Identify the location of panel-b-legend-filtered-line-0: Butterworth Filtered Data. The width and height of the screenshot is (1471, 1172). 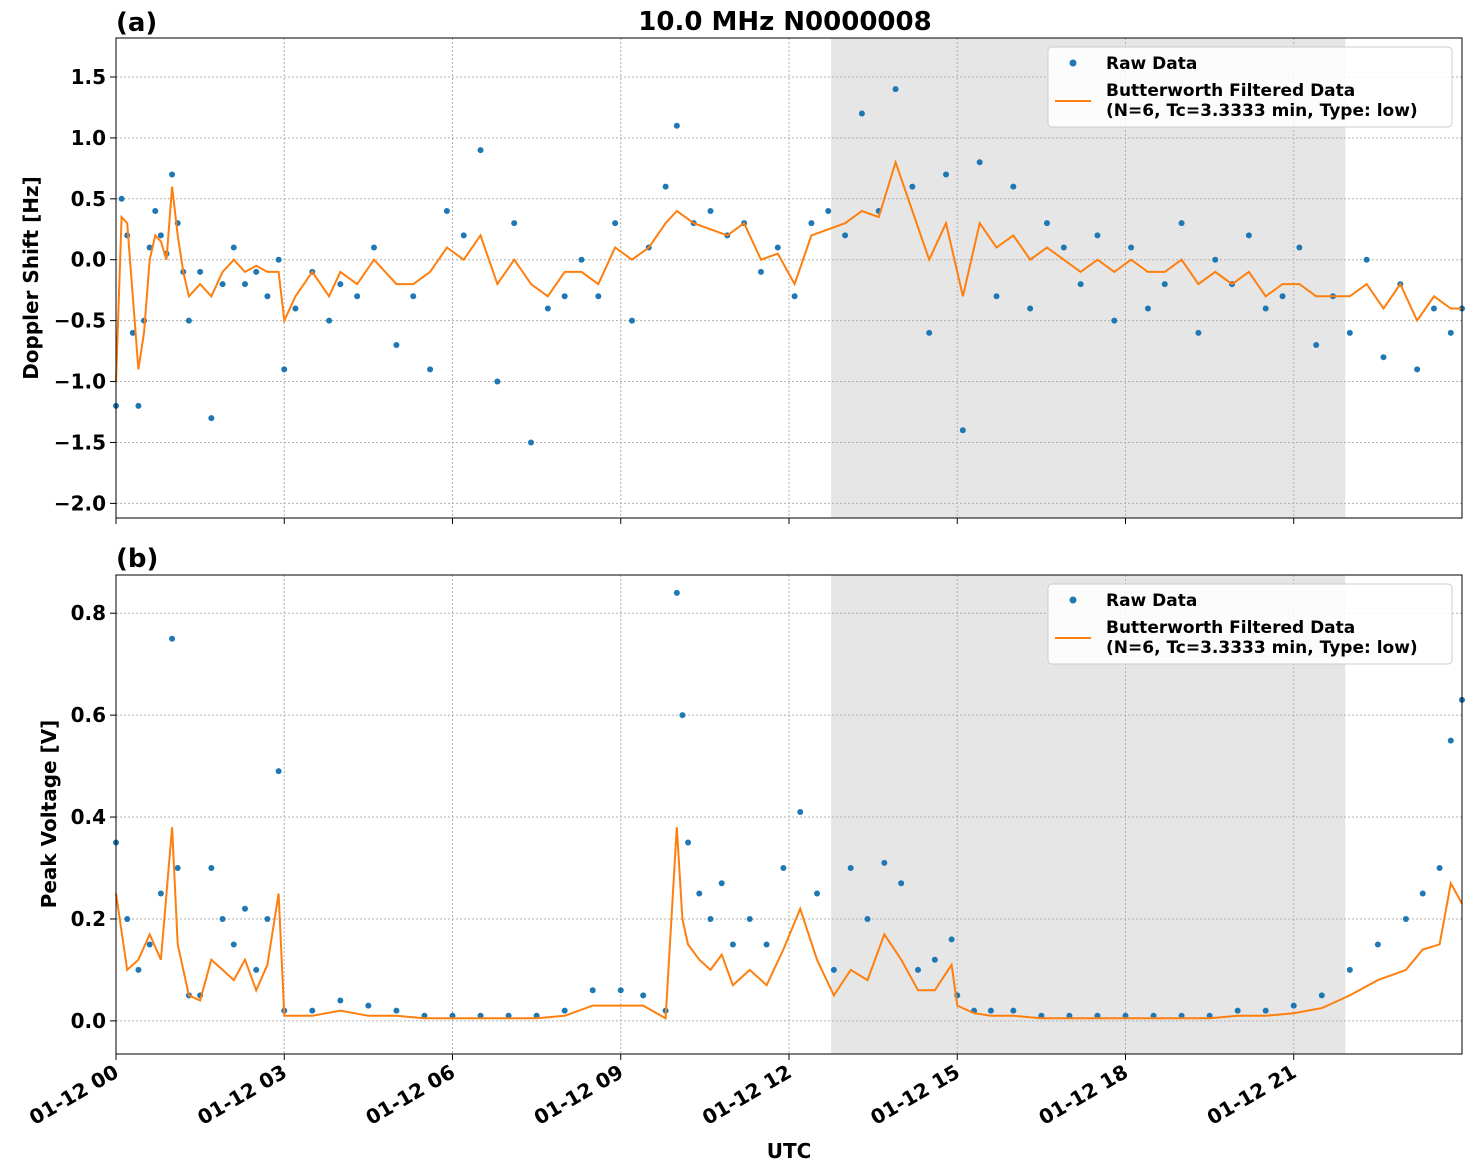
(1230, 628).